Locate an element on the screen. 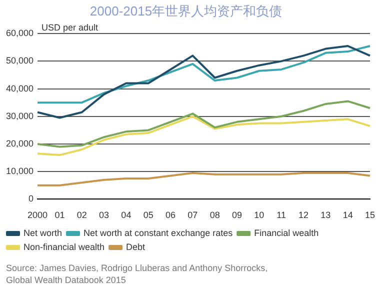 The width and height of the screenshot is (378, 292). x-tick-label: 01 is located at coordinates (59, 215).